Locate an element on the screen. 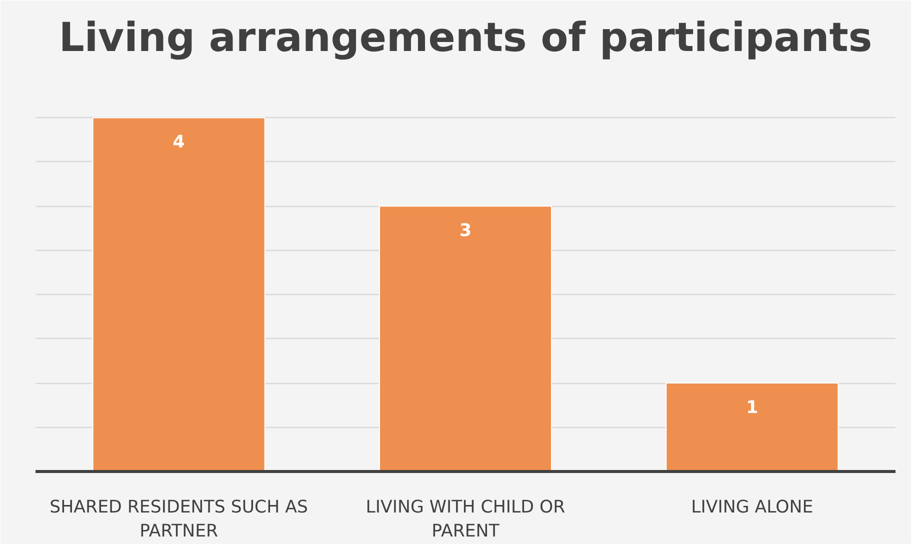 This screenshot has height=546, width=913. data-label: 3 is located at coordinates (465, 231).